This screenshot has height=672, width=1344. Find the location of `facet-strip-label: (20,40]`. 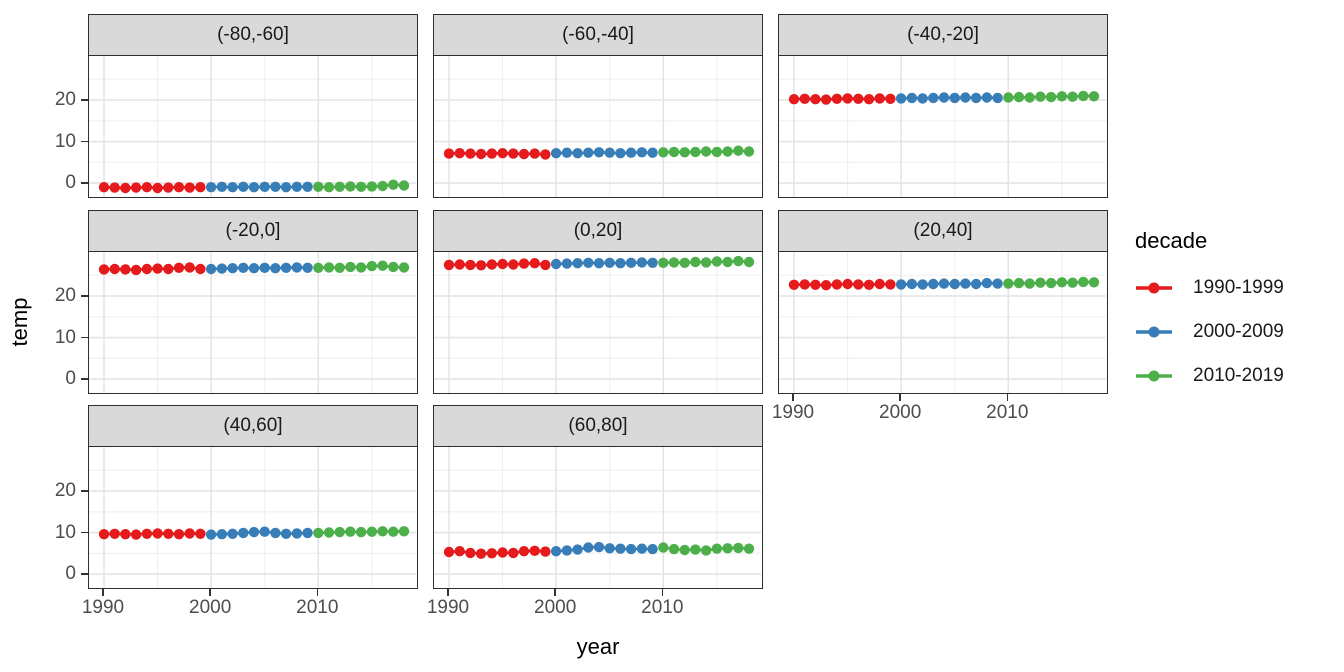

facet-strip-label: (20,40] is located at coordinates (943, 231).